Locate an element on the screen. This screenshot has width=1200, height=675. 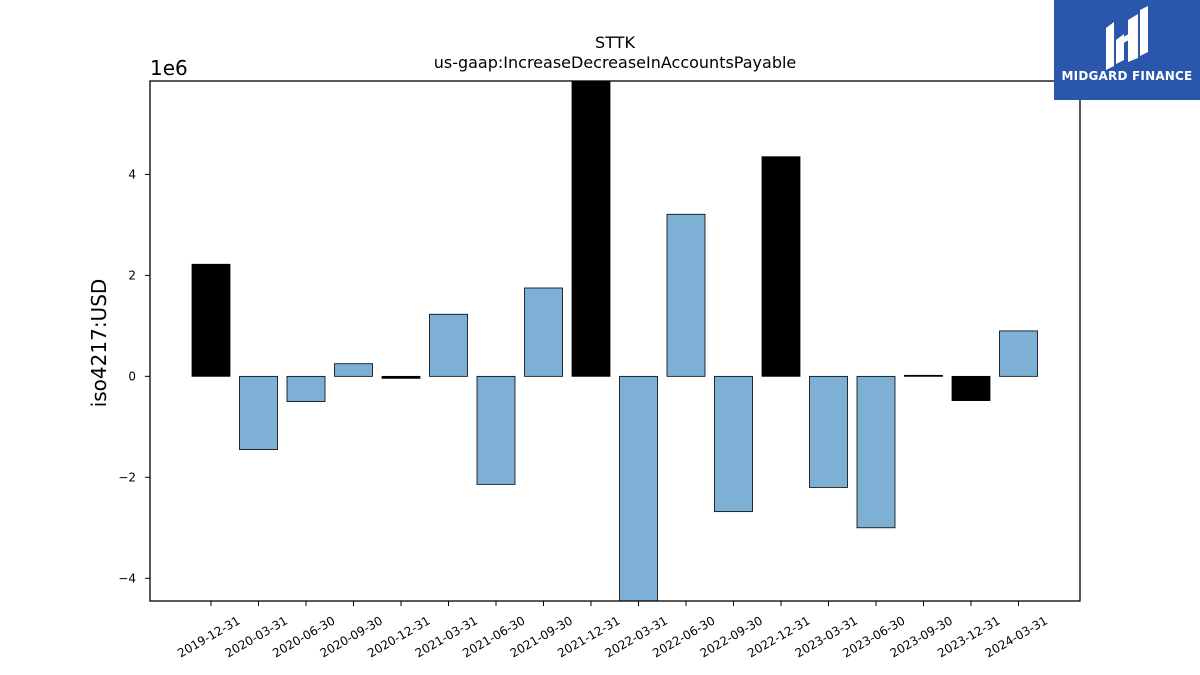
y-scale-label: 1e6 is located at coordinates (169, 68).